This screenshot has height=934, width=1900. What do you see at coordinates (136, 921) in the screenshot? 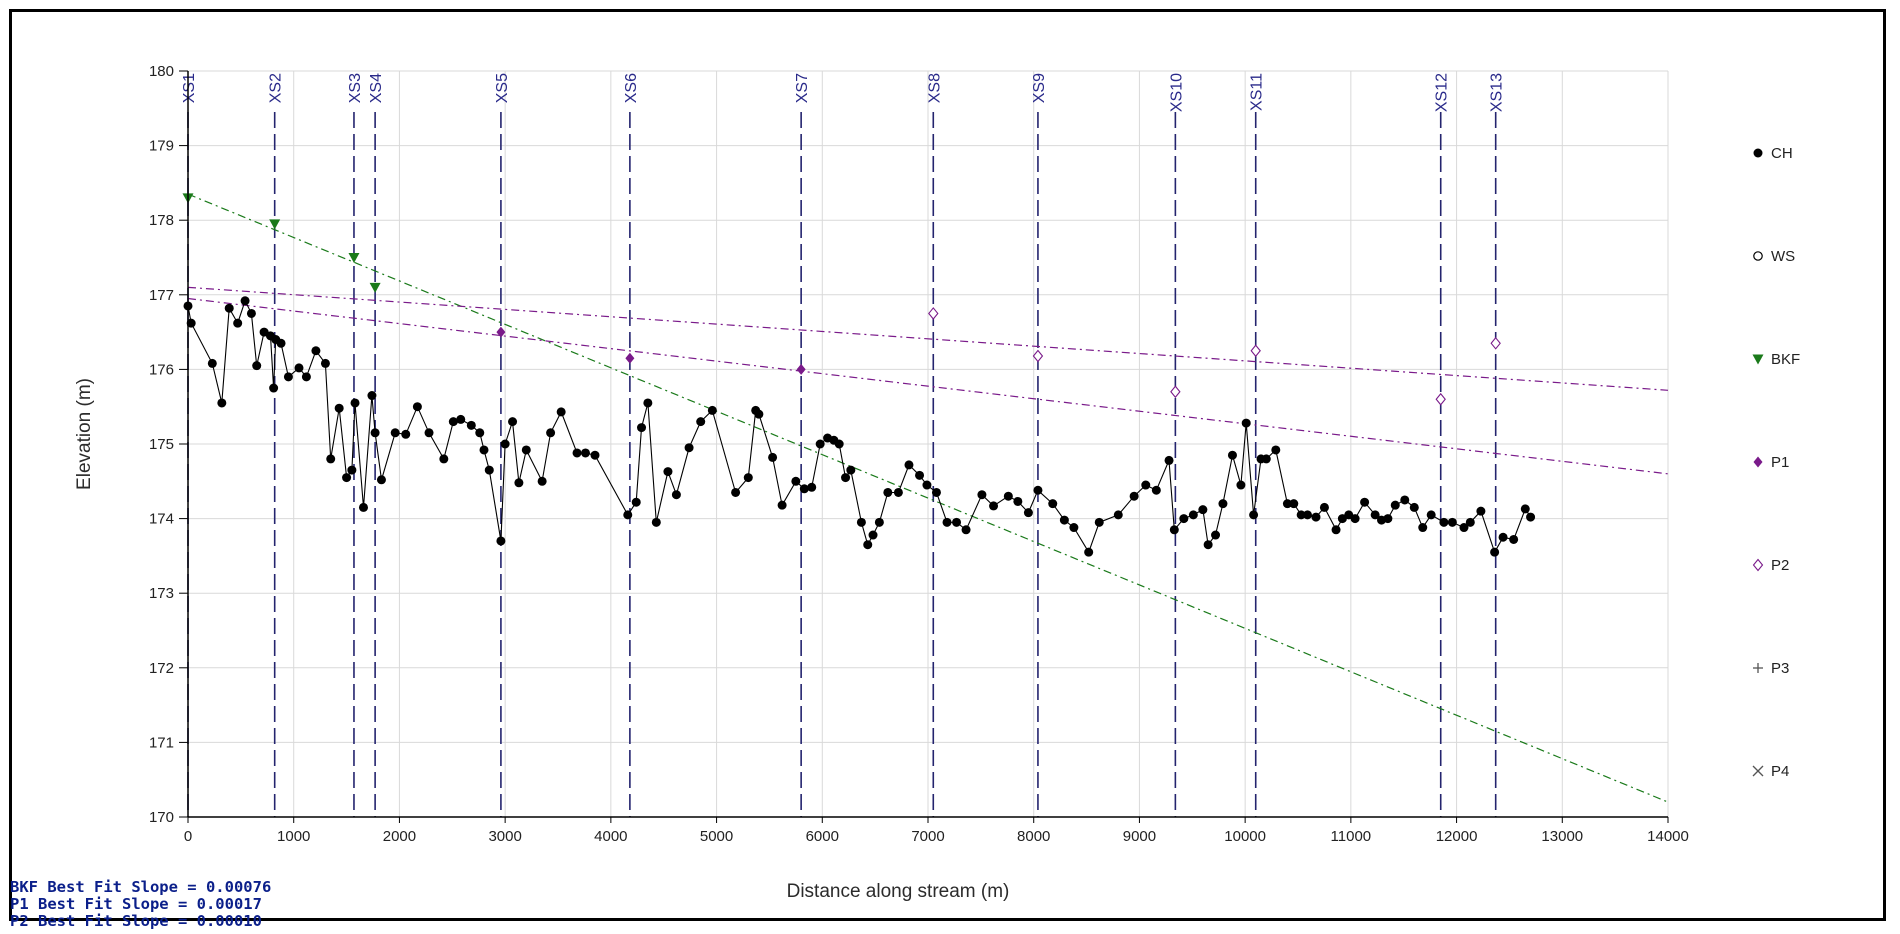
I see `p2-slope-text: P2 Best Fit Slope = 0.00010` at bounding box center [136, 921].